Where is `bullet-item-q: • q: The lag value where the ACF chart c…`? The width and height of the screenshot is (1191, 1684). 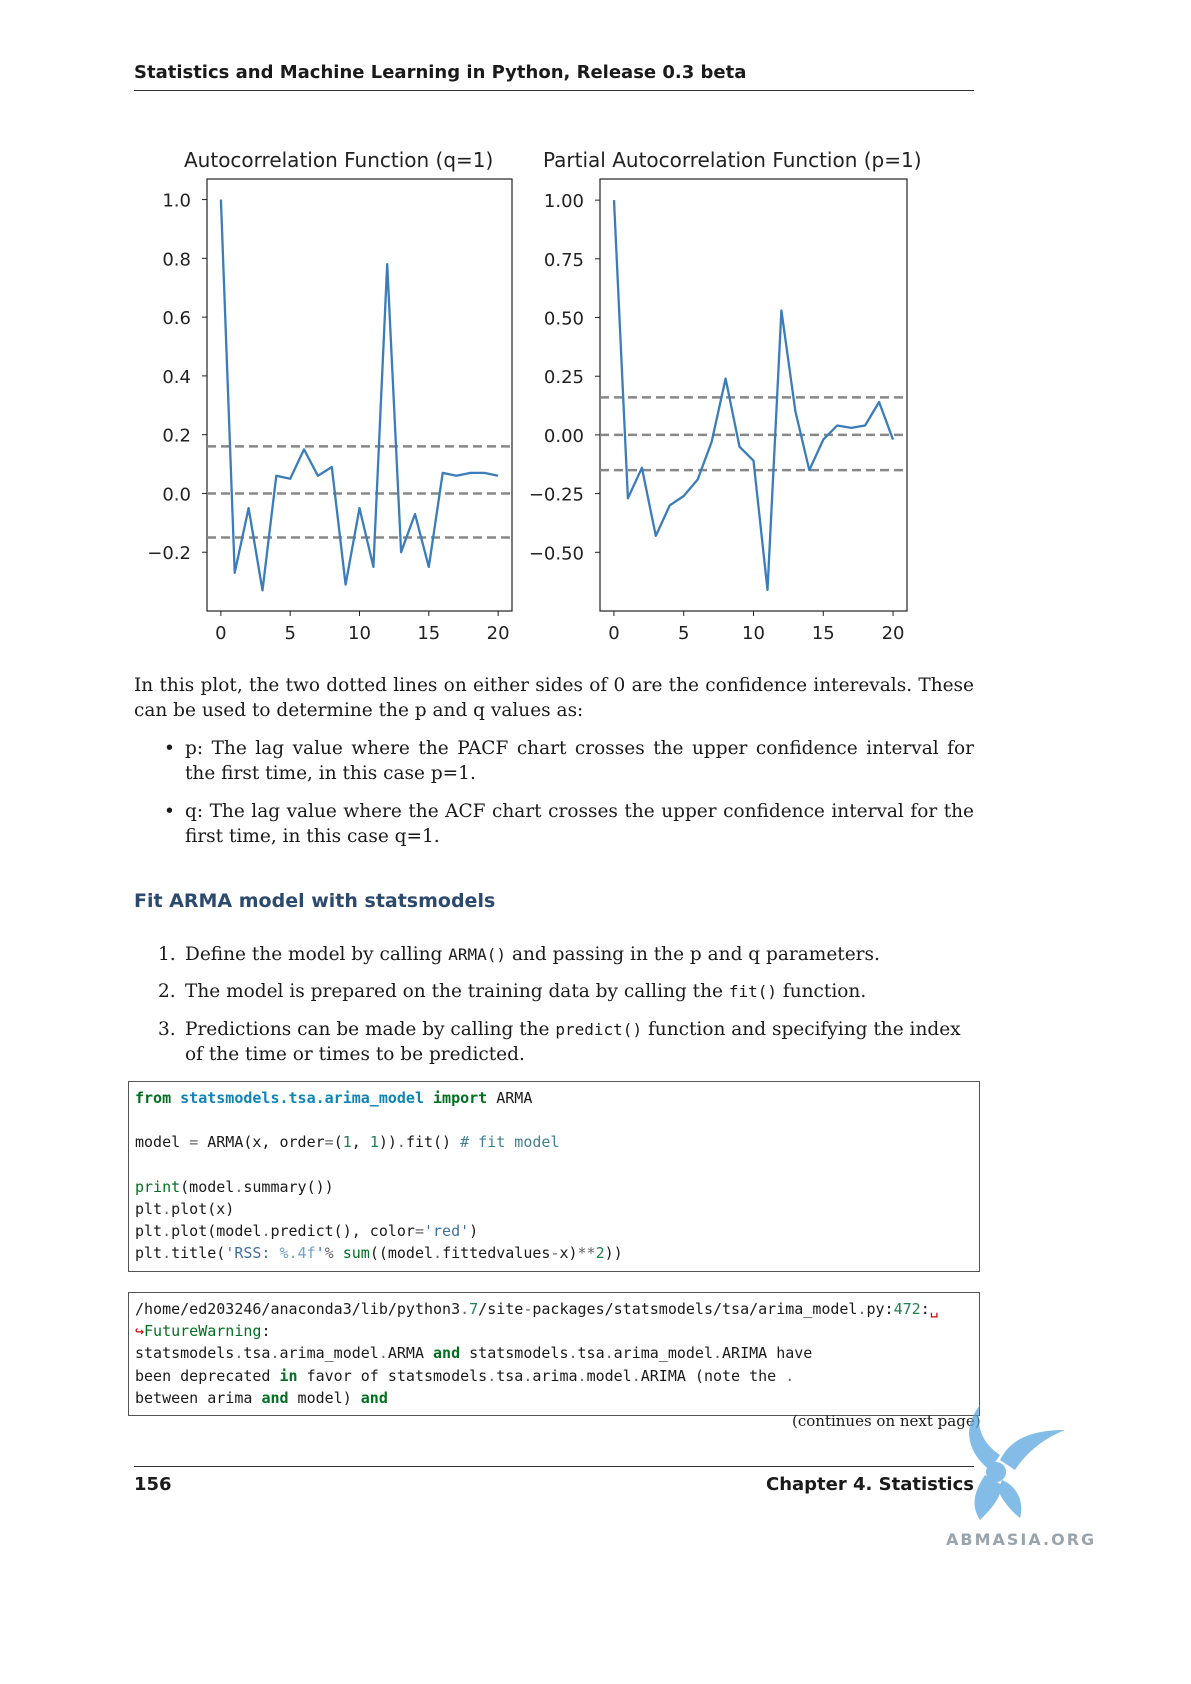
bullet-item-q: • q: The lag value where the ACF chart c… is located at coordinates (569, 824).